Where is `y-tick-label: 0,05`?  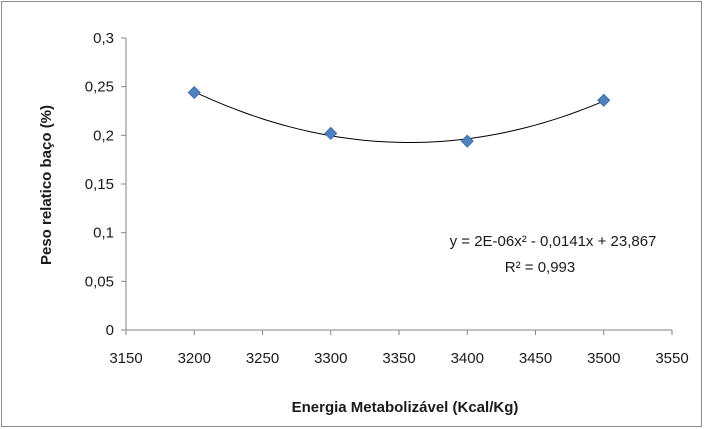 y-tick-label: 0,05 is located at coordinates (99, 281).